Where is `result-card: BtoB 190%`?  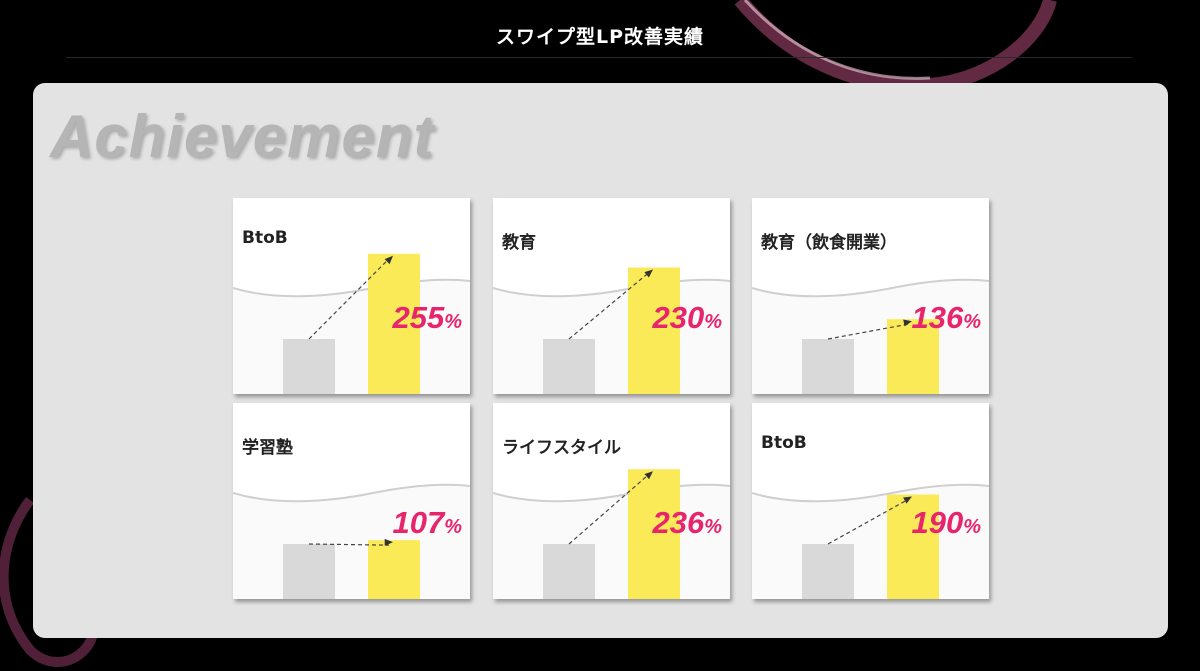 result-card: BtoB 190% is located at coordinates (870, 501).